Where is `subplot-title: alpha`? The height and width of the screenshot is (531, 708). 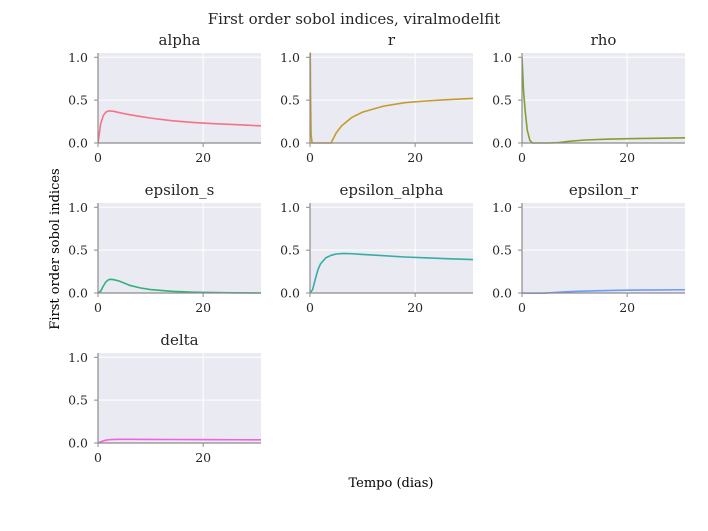 subplot-title: alpha is located at coordinates (180, 40).